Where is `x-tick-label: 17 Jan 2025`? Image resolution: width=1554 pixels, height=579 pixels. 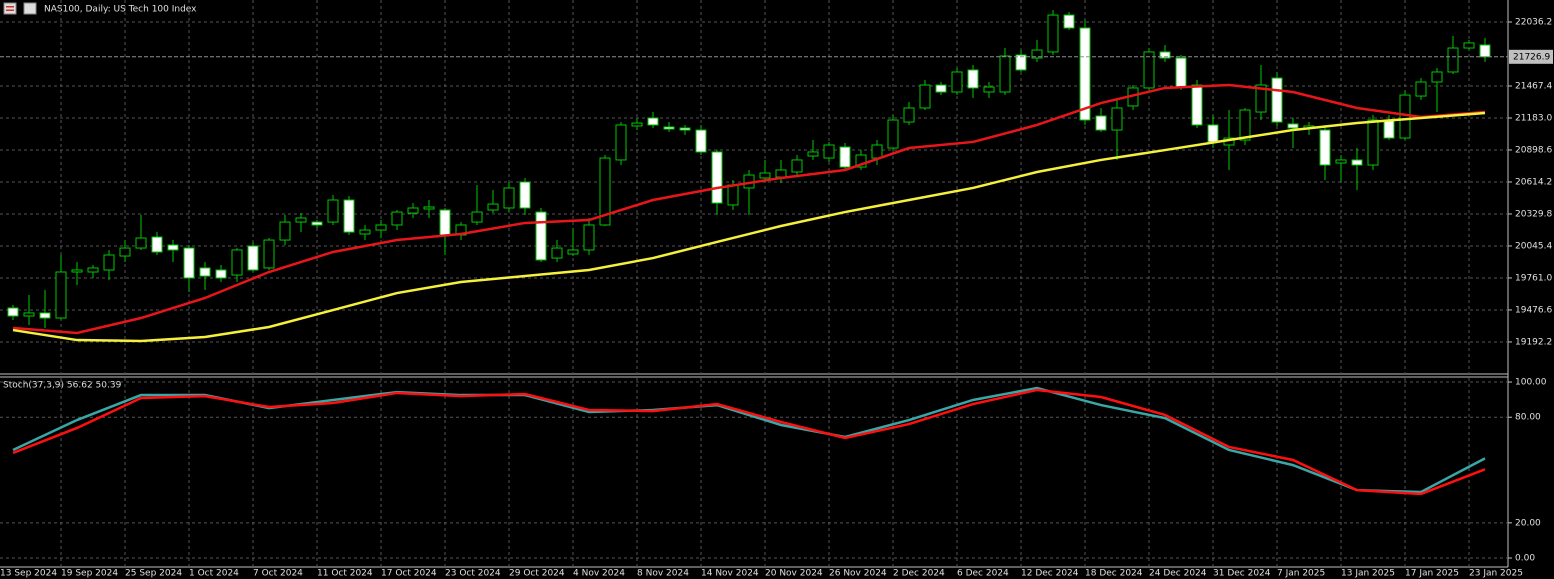 x-tick-label: 17 Jan 2025 is located at coordinates (1432, 574).